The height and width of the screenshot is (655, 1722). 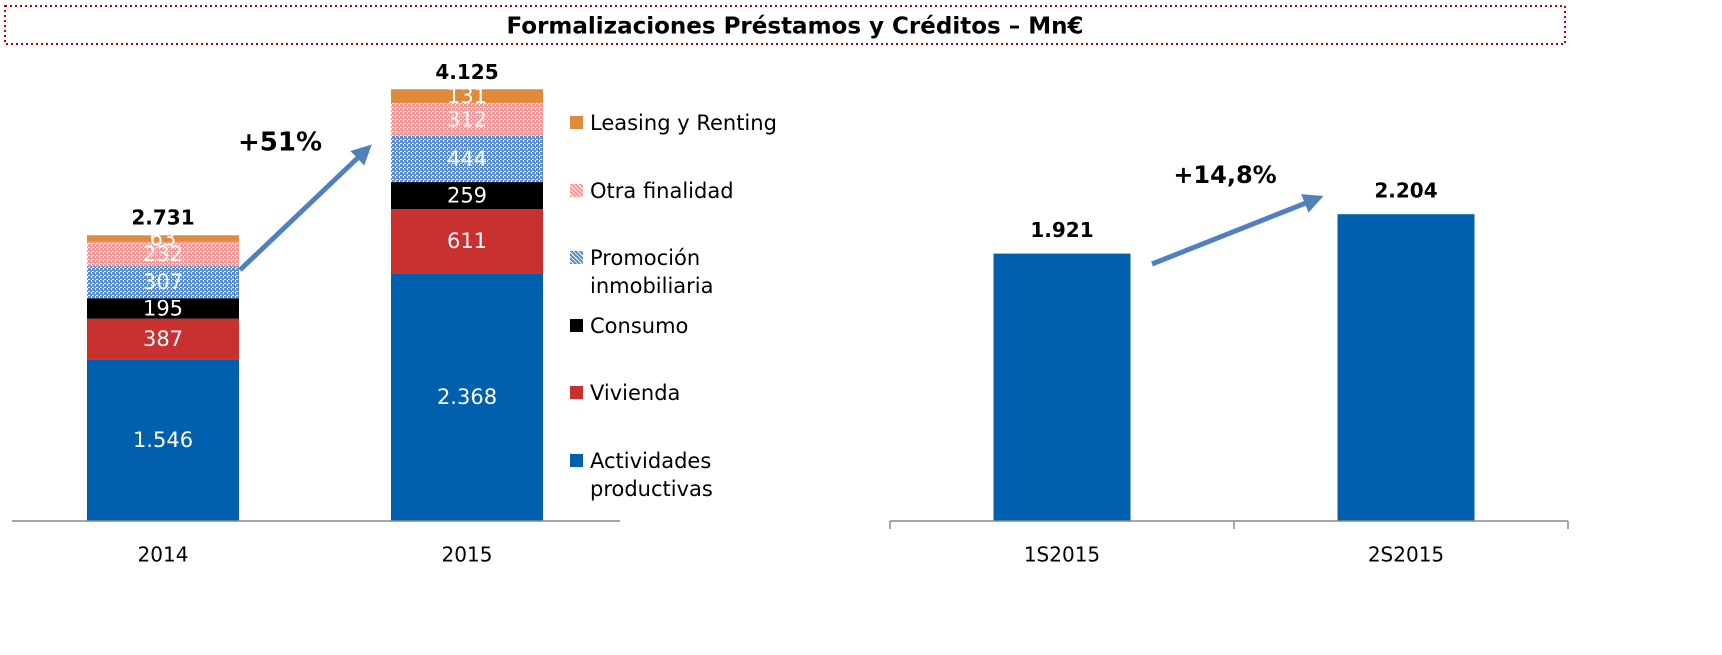 I want to click on legend-label: Vivienda, so click(x=635, y=393).